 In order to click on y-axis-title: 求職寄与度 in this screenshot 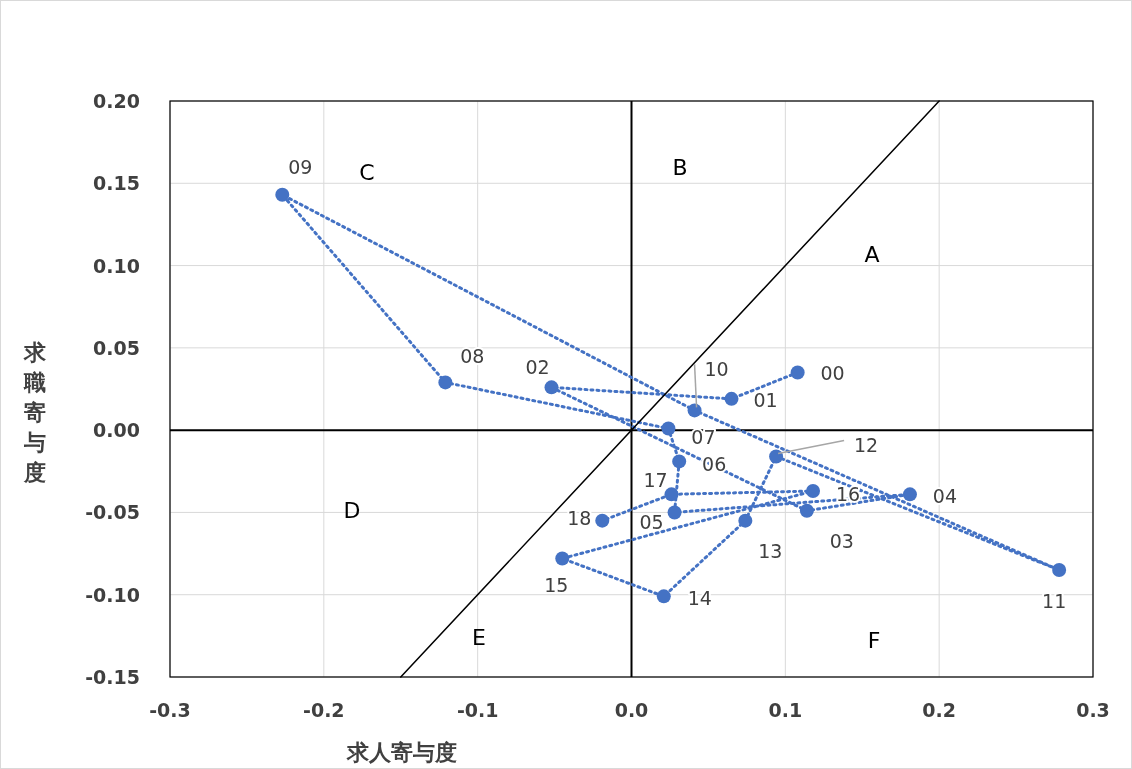, I will do `click(35, 412)`.